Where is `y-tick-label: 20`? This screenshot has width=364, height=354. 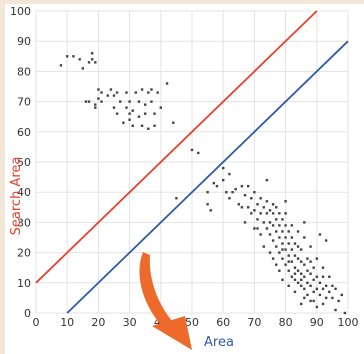 y-tick-label: 20 is located at coordinates (24, 253).